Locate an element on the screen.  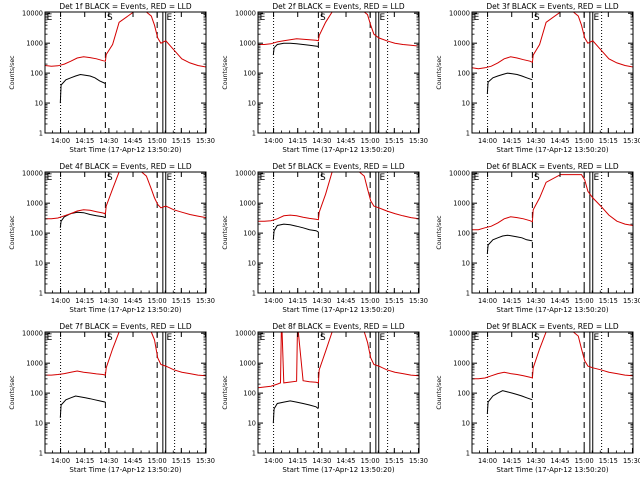
panel-title: Det 3f BLACK = Events, RED = LLD is located at coordinates (552, 6).